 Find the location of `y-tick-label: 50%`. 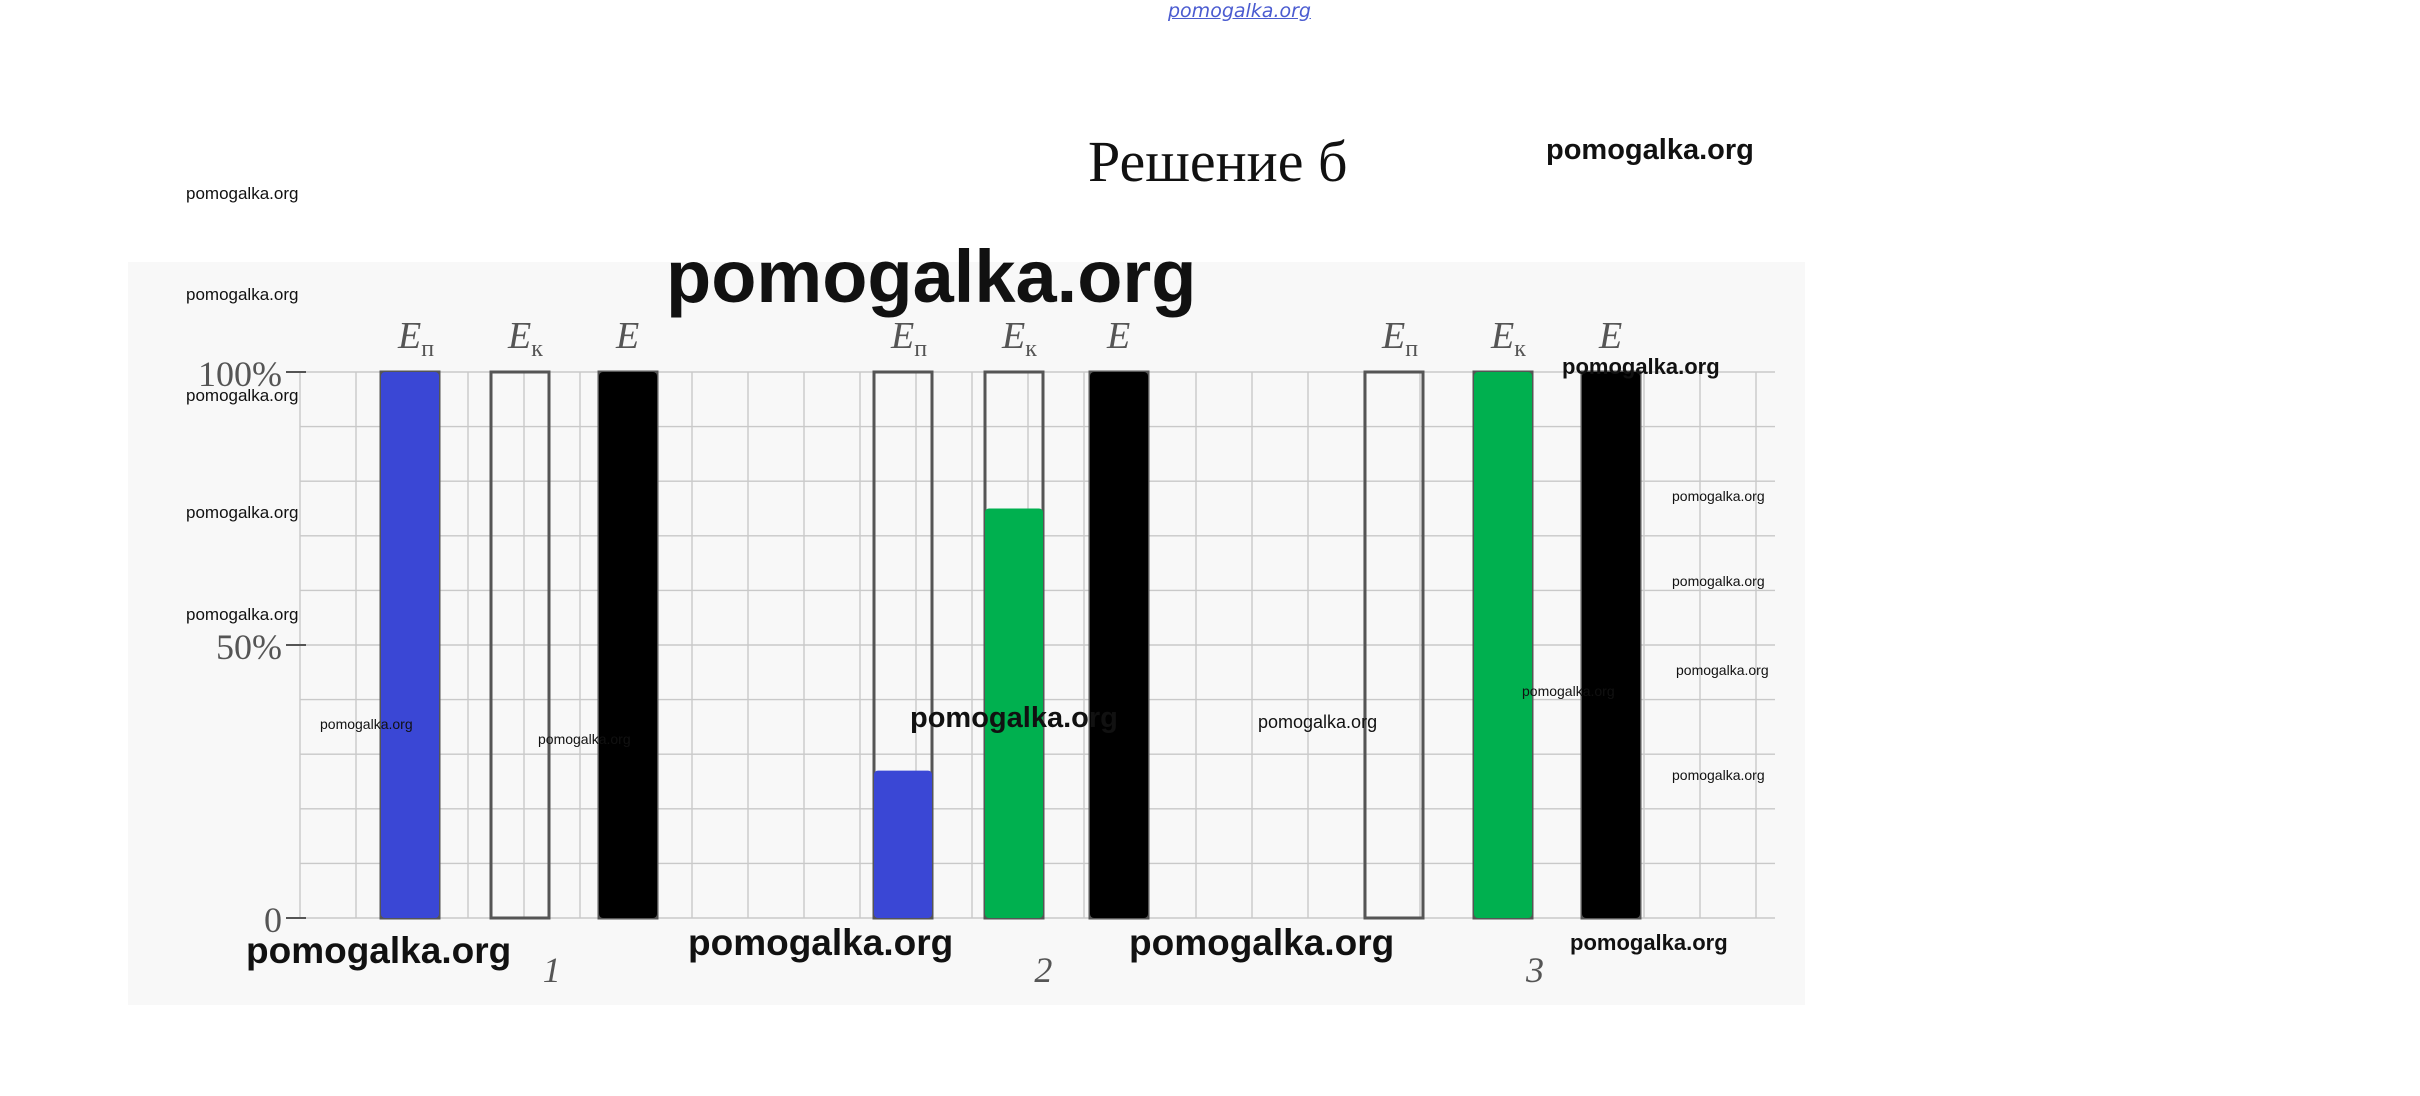

y-tick-label: 50% is located at coordinates (249, 647).